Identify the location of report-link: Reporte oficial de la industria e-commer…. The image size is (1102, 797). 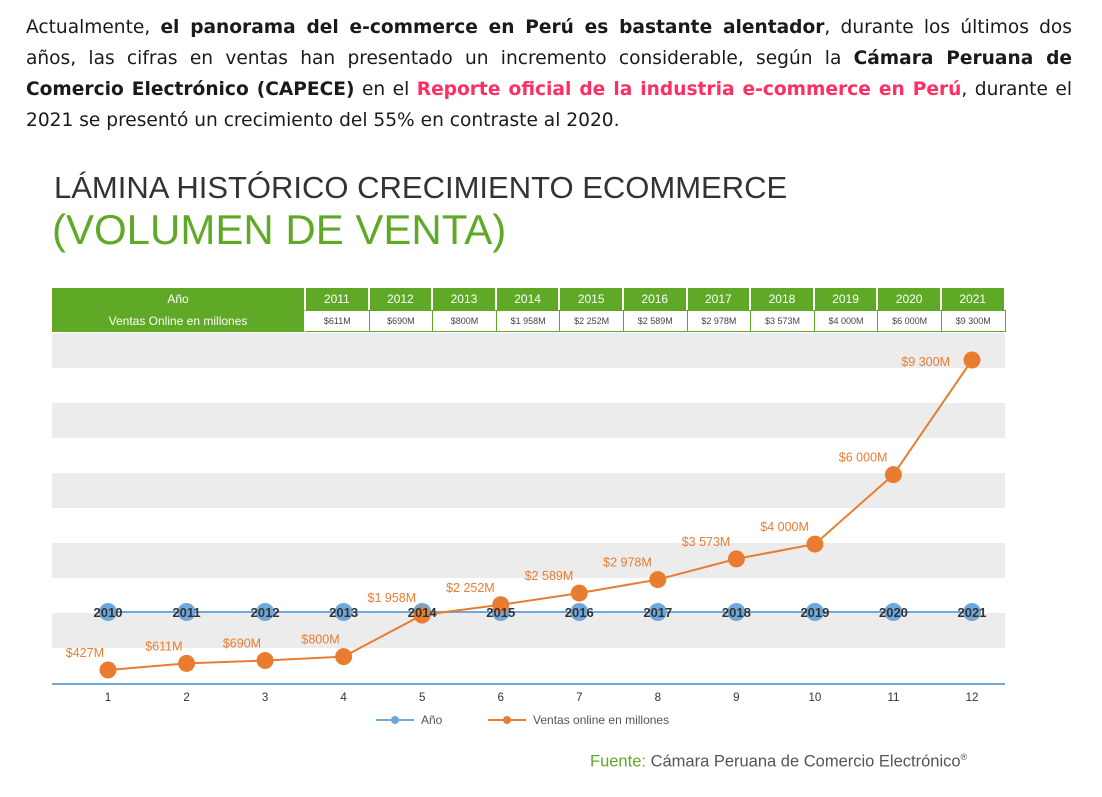
(689, 89).